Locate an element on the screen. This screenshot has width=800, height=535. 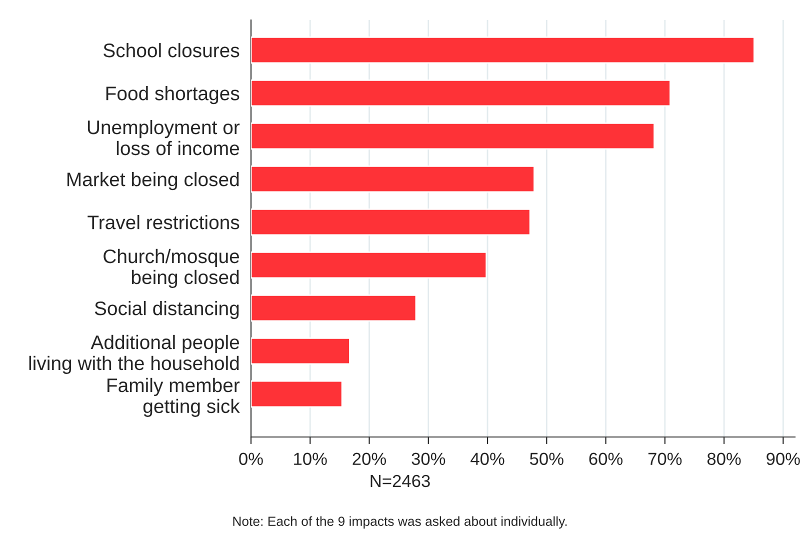
x-tick-label: 40% is located at coordinates (487, 459).